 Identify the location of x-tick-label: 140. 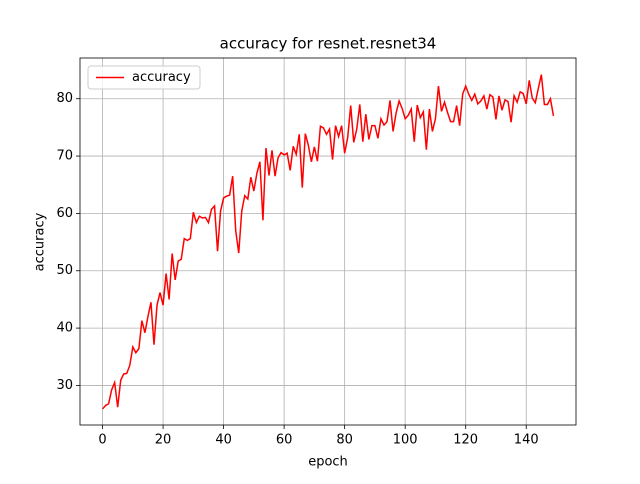
(526, 440).